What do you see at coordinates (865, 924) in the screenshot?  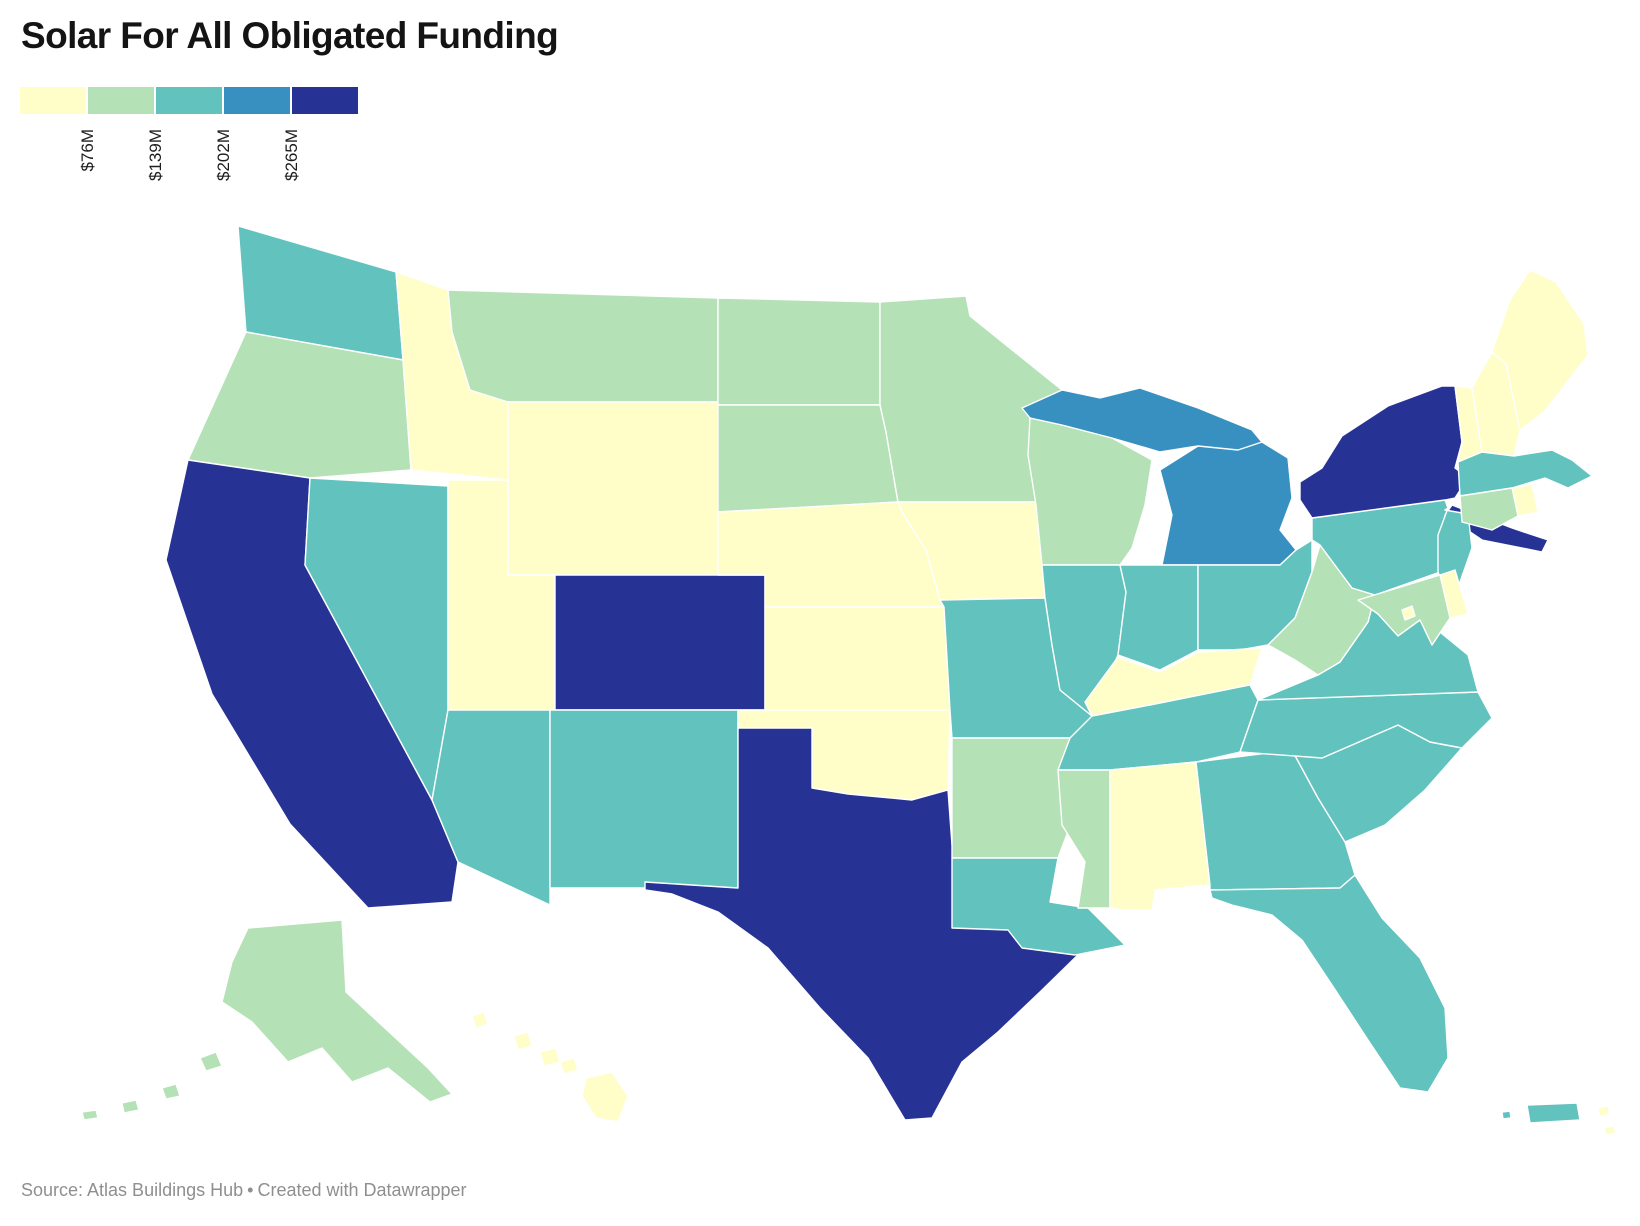 I see `state-tx: Texas` at bounding box center [865, 924].